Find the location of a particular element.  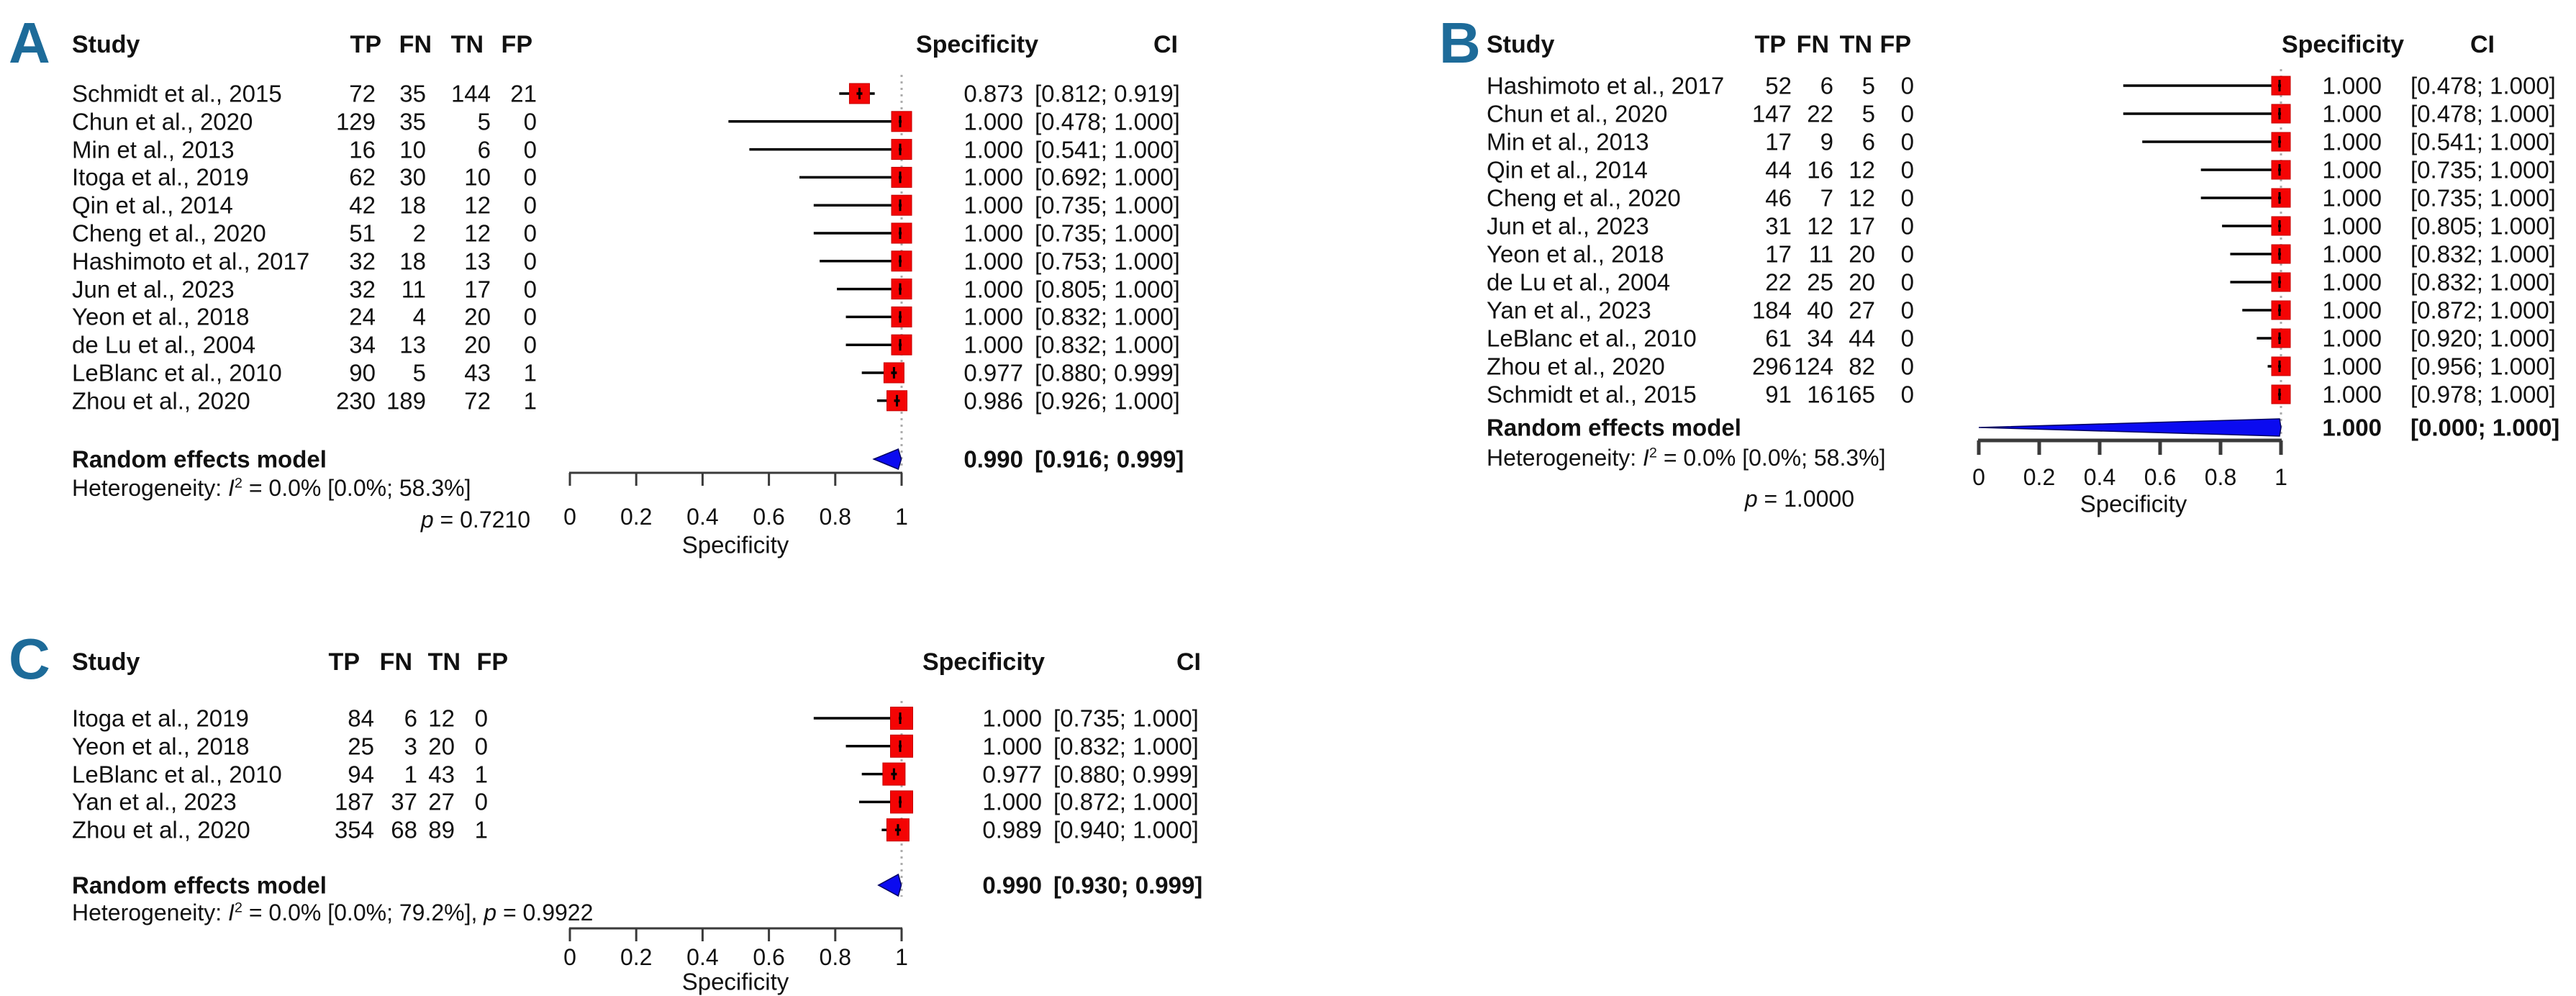

count-cell: 27 is located at coordinates (441, 801).